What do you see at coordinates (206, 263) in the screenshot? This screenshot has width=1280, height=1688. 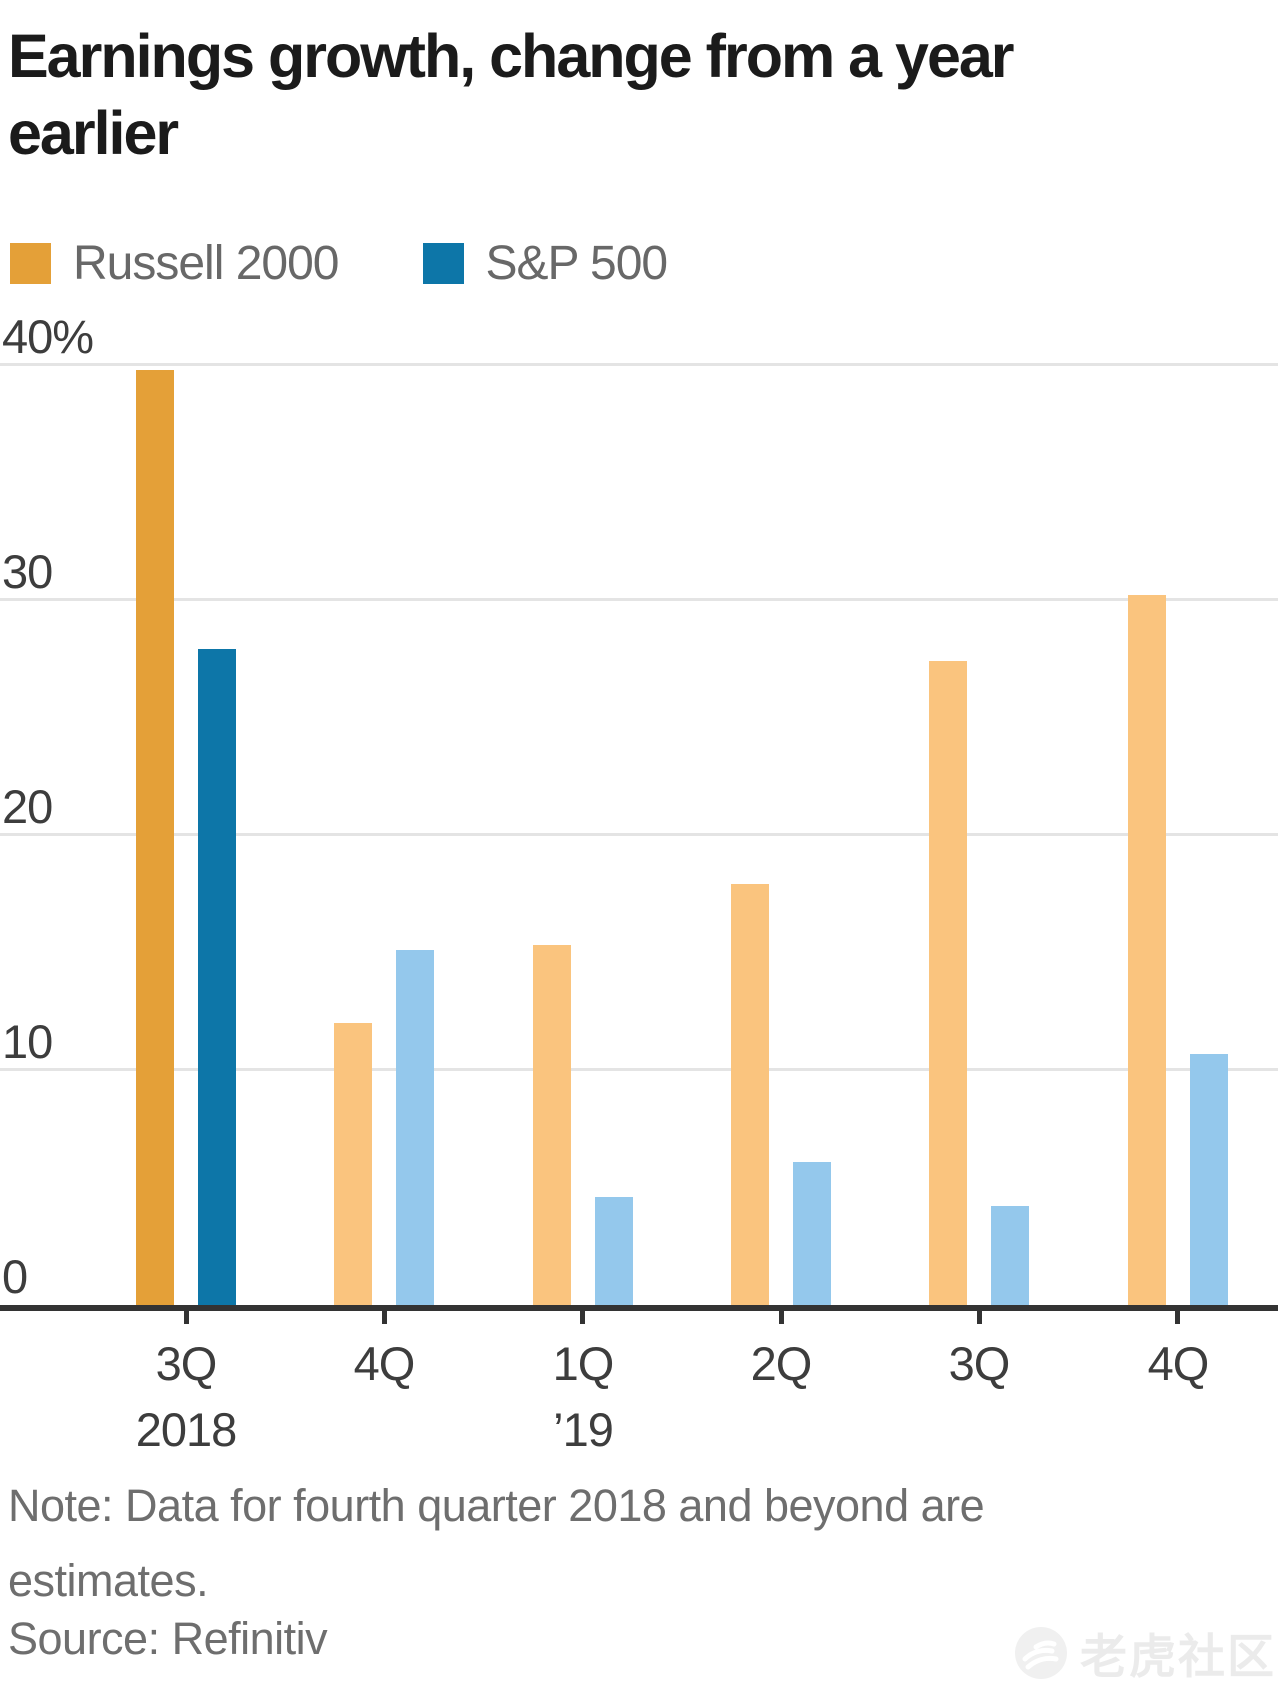 I see `legend-label-russell-2000: Russell 2000` at bounding box center [206, 263].